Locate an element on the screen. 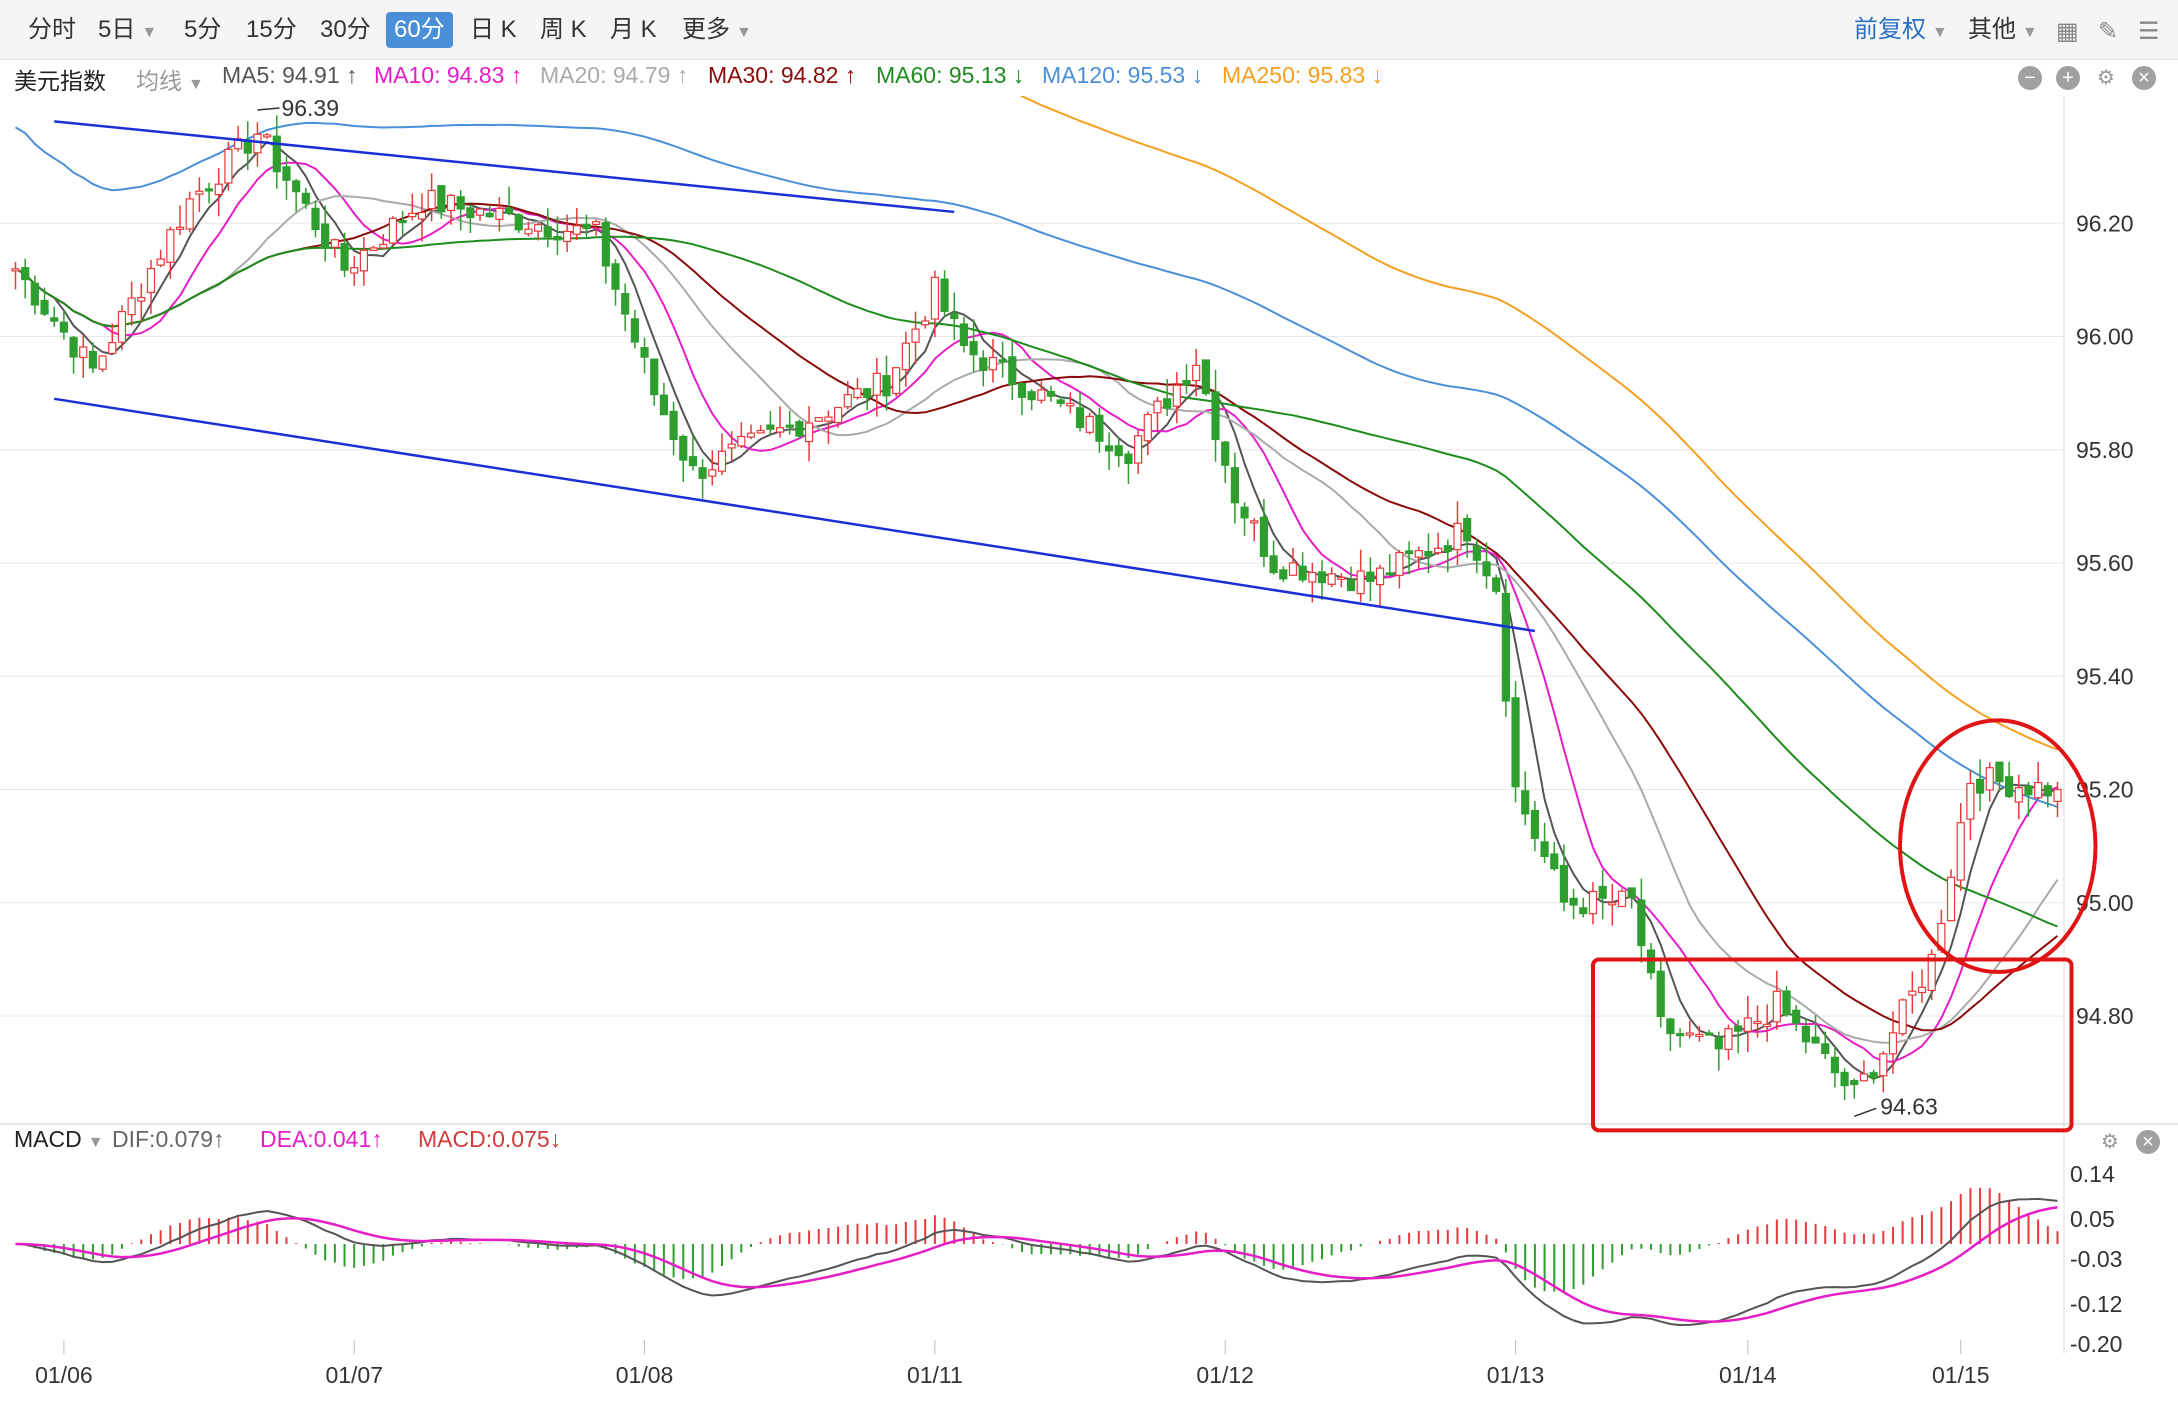 Image resolution: width=2178 pixels, height=1404 pixels. tab-5min: 5分 is located at coordinates (203, 29).